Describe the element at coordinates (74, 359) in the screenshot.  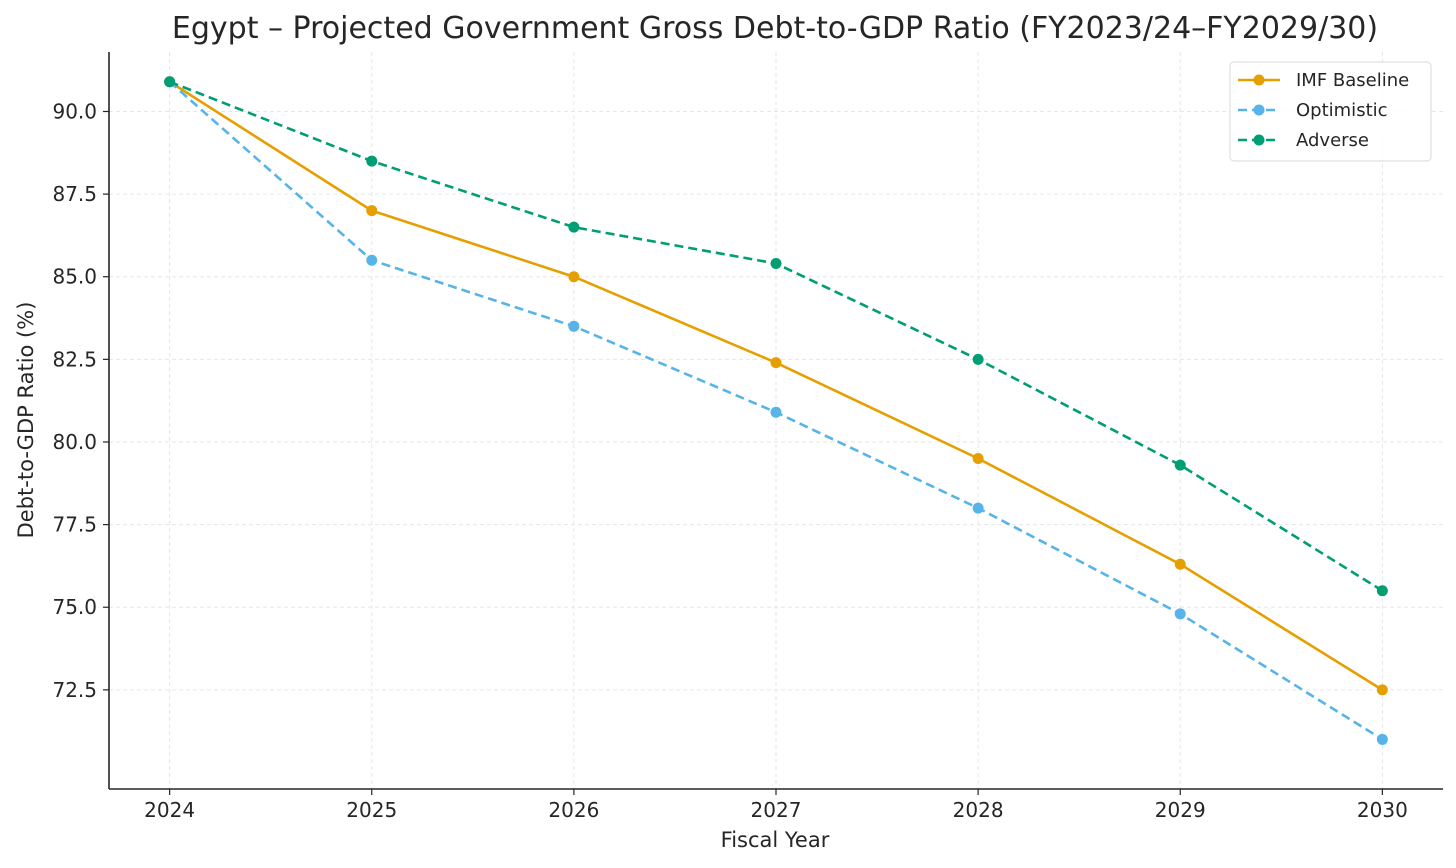
I see `y-tick-label: 82.5` at that location.